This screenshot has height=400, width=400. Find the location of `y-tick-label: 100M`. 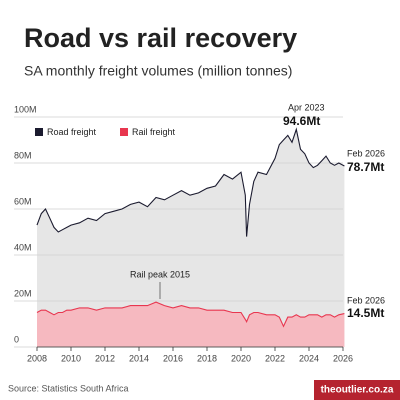

y-tick-label: 100M is located at coordinates (25, 109).